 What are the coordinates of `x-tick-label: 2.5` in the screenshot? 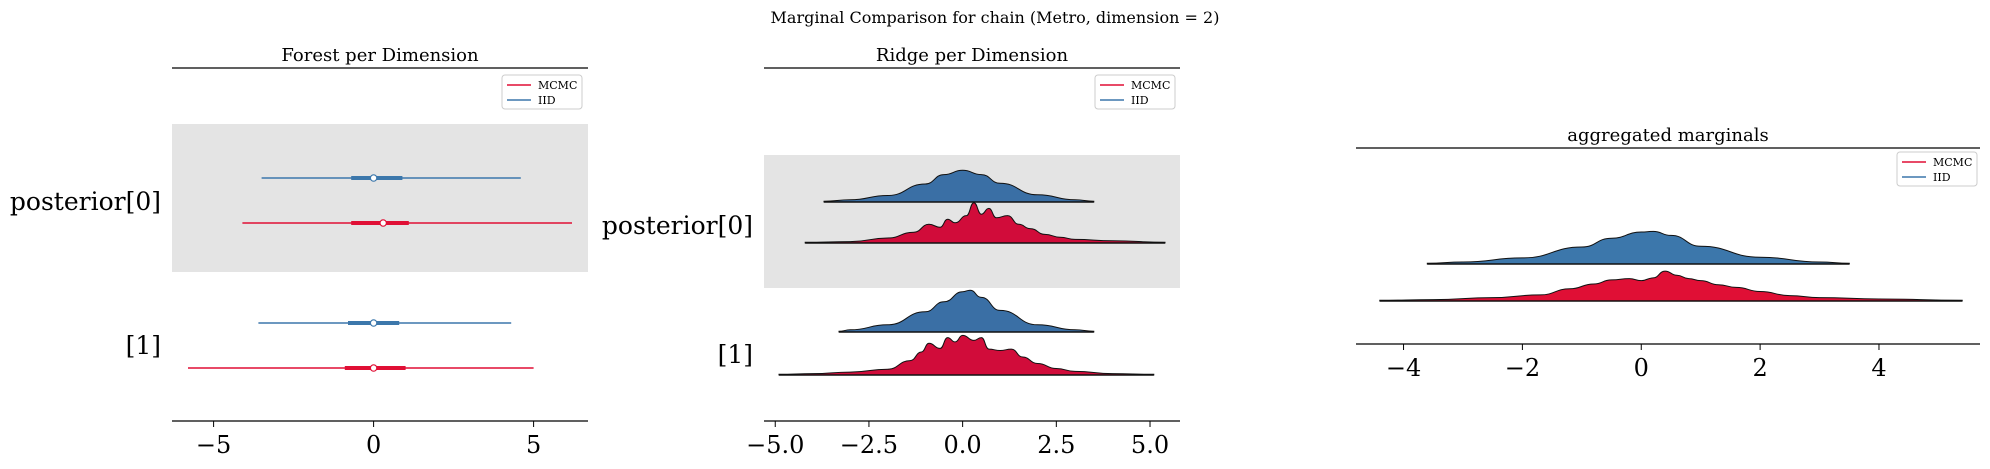 It's located at (1056, 445).